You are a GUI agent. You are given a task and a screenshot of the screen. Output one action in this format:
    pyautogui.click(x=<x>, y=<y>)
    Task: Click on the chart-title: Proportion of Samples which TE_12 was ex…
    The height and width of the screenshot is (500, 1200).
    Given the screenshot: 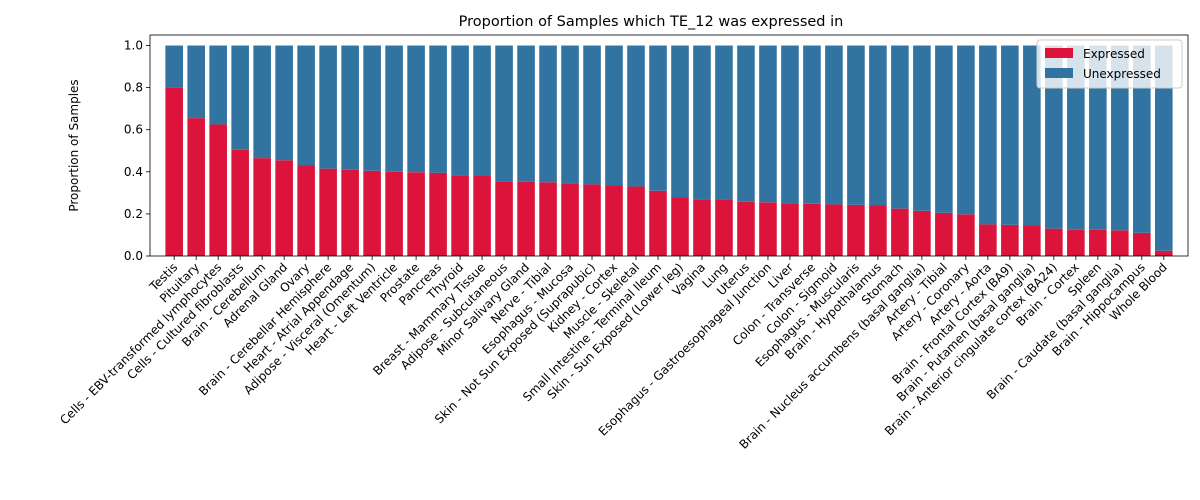 What is the action you would take?
    pyautogui.click(x=651, y=22)
    